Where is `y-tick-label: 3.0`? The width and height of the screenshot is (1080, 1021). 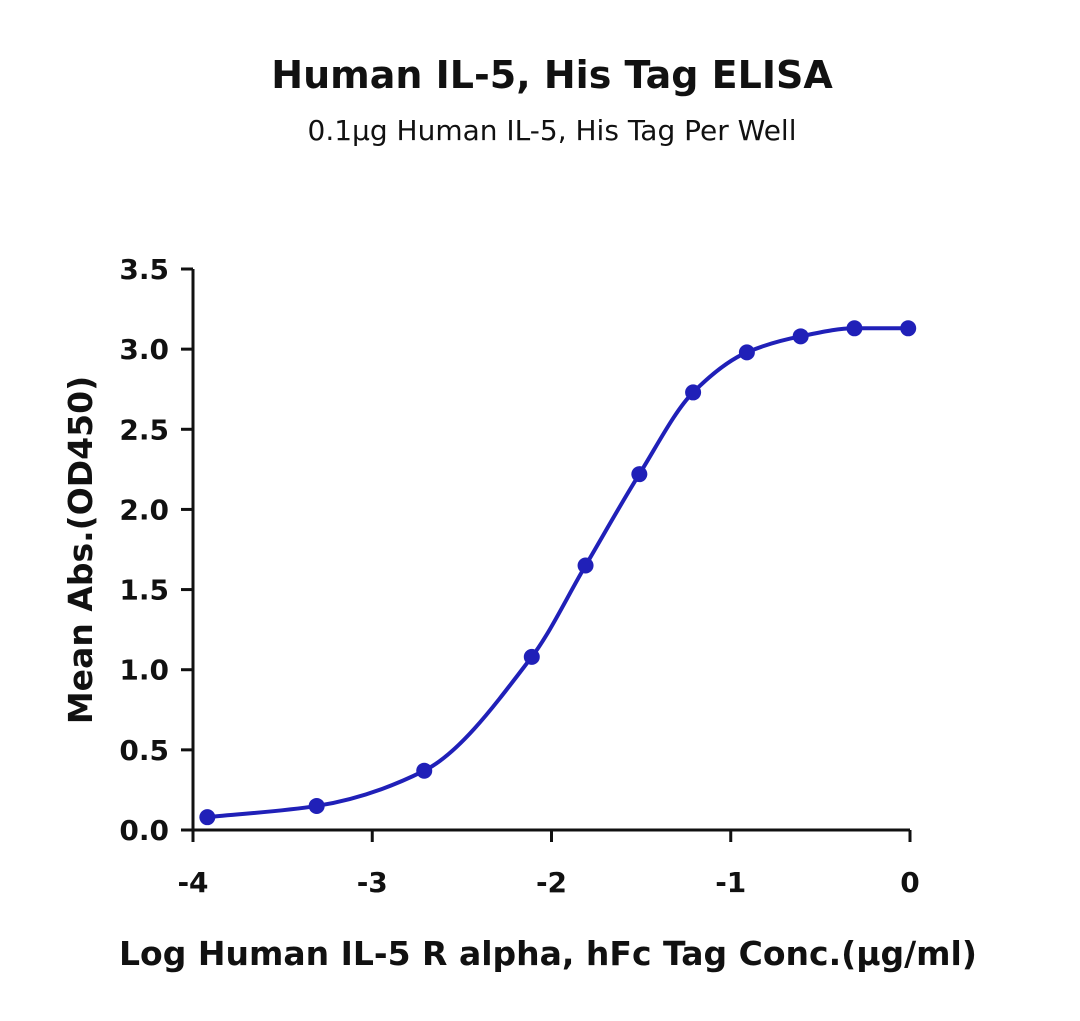 y-tick-label: 3.0 is located at coordinates (144, 349).